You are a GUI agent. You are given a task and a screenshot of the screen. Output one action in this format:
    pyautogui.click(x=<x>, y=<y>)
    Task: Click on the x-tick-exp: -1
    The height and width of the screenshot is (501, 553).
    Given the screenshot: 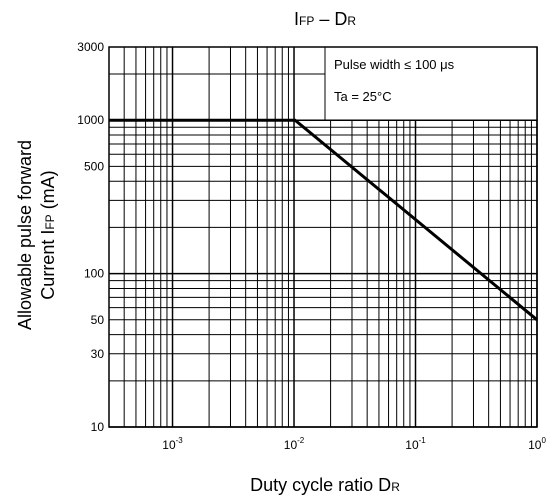 What is the action you would take?
    pyautogui.click(x=423, y=440)
    